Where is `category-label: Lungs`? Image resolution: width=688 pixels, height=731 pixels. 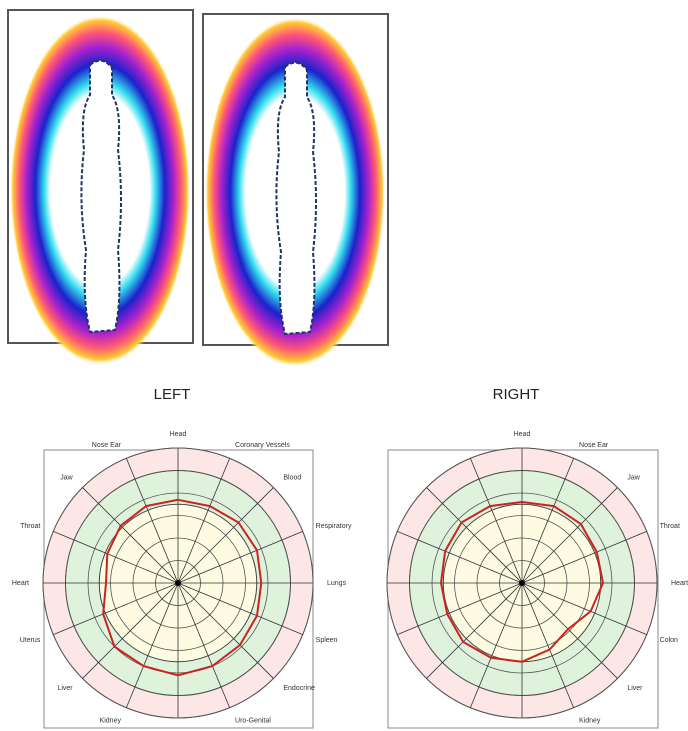 category-label: Lungs is located at coordinates (337, 583).